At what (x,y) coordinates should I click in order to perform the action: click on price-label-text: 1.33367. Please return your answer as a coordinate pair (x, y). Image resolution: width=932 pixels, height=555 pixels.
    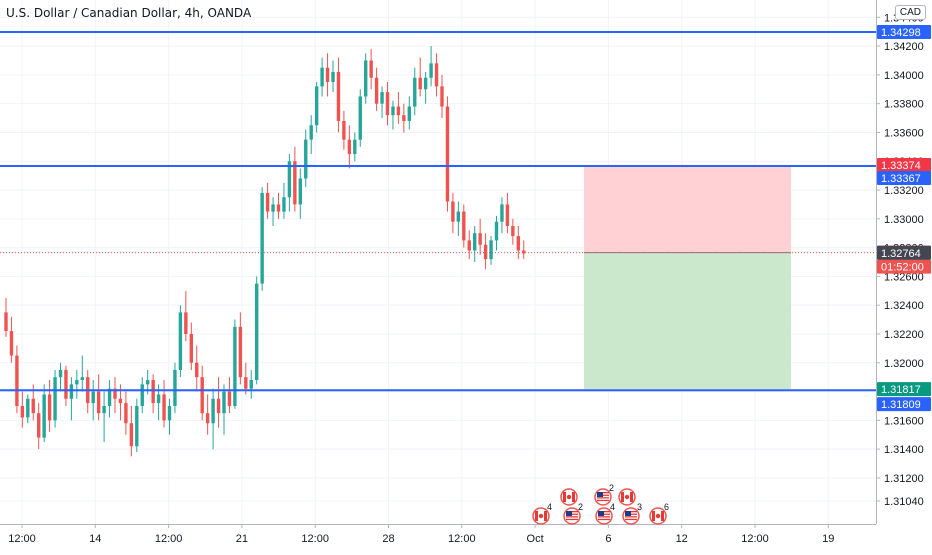
    Looking at the image, I should click on (901, 179).